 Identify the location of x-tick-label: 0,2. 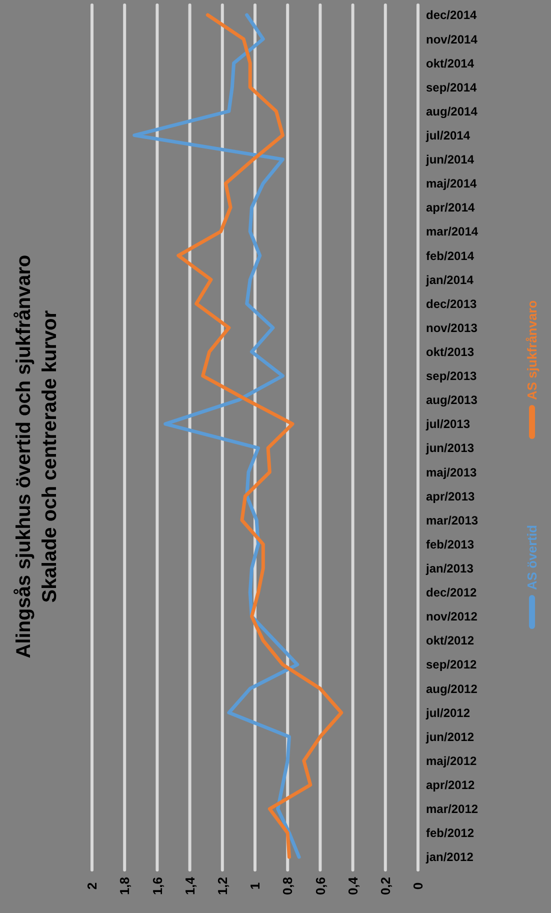
(385, 886).